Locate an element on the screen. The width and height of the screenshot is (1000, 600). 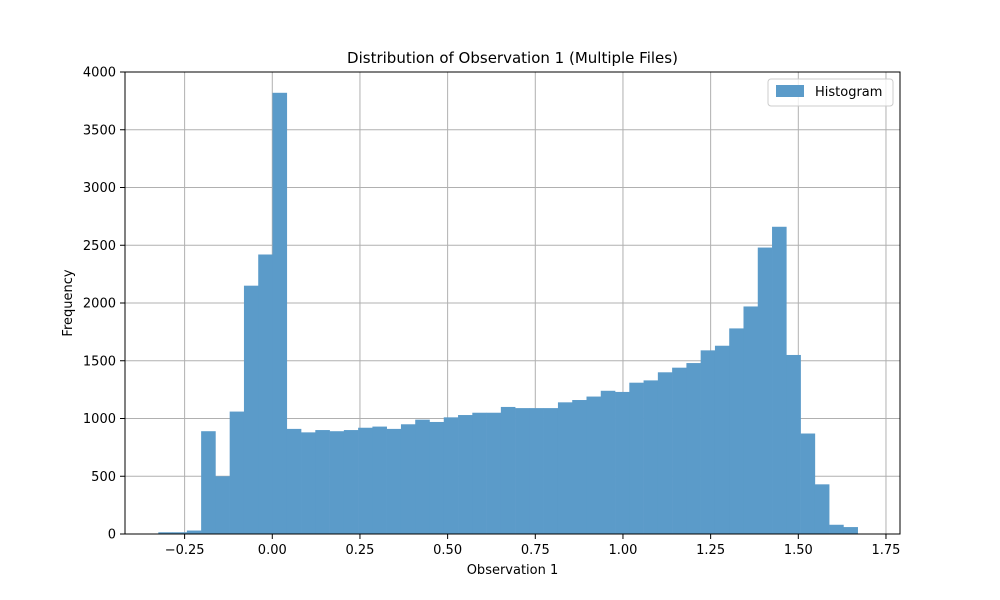
y-tick-label: 500 is located at coordinates (103, 477).